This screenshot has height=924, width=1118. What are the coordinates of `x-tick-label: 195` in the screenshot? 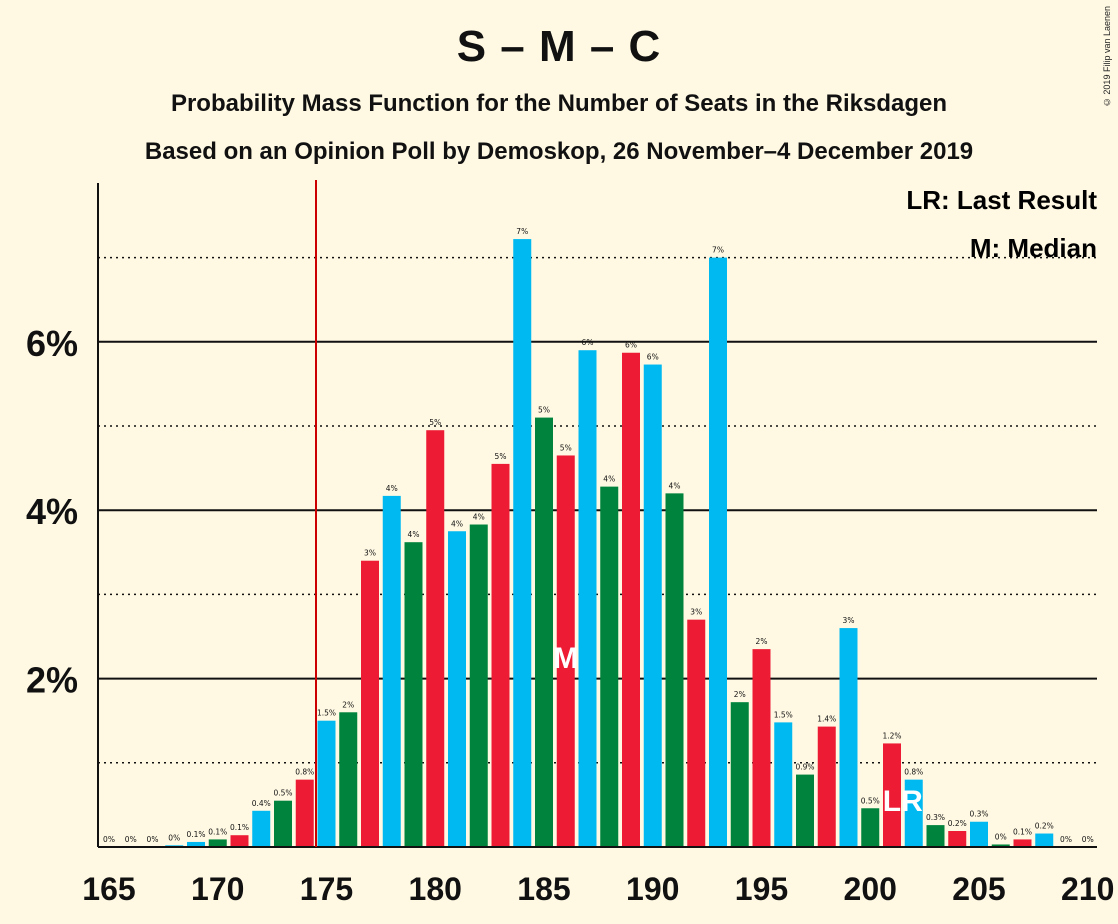 It's located at (761, 889).